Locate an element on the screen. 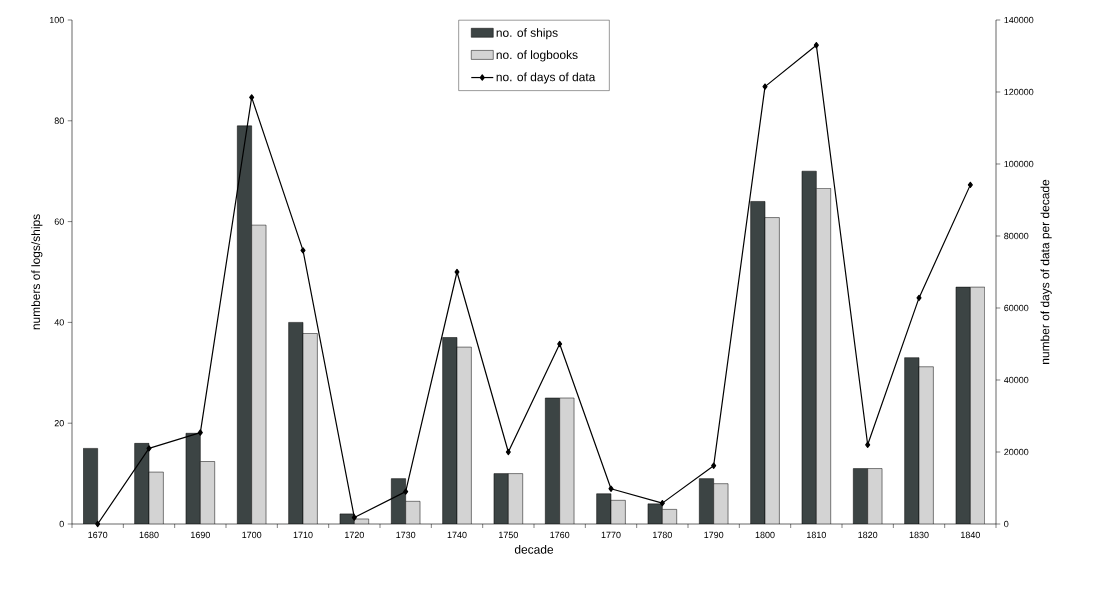 The width and height of the screenshot is (1096, 589). y2-tick-label: 60000 is located at coordinates (1016, 308).